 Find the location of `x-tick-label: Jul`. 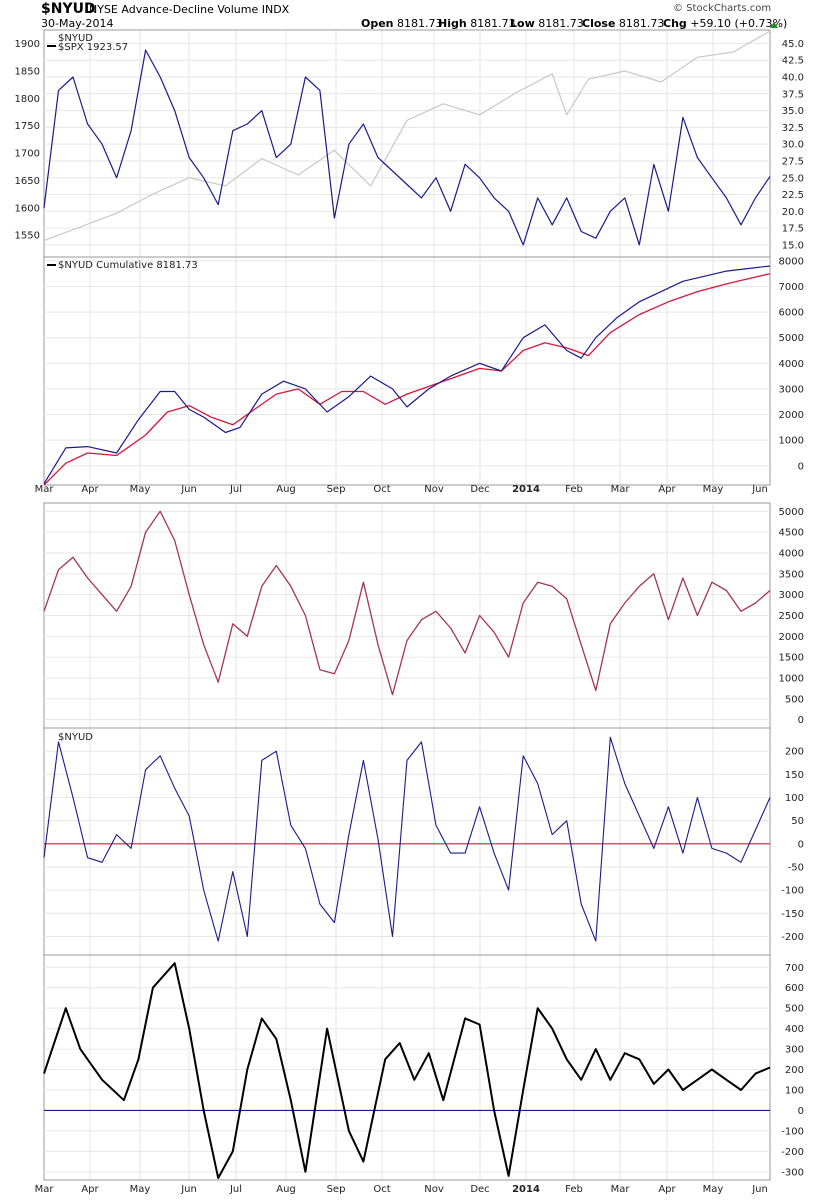

x-tick-label: Jul is located at coordinates (235, 489).